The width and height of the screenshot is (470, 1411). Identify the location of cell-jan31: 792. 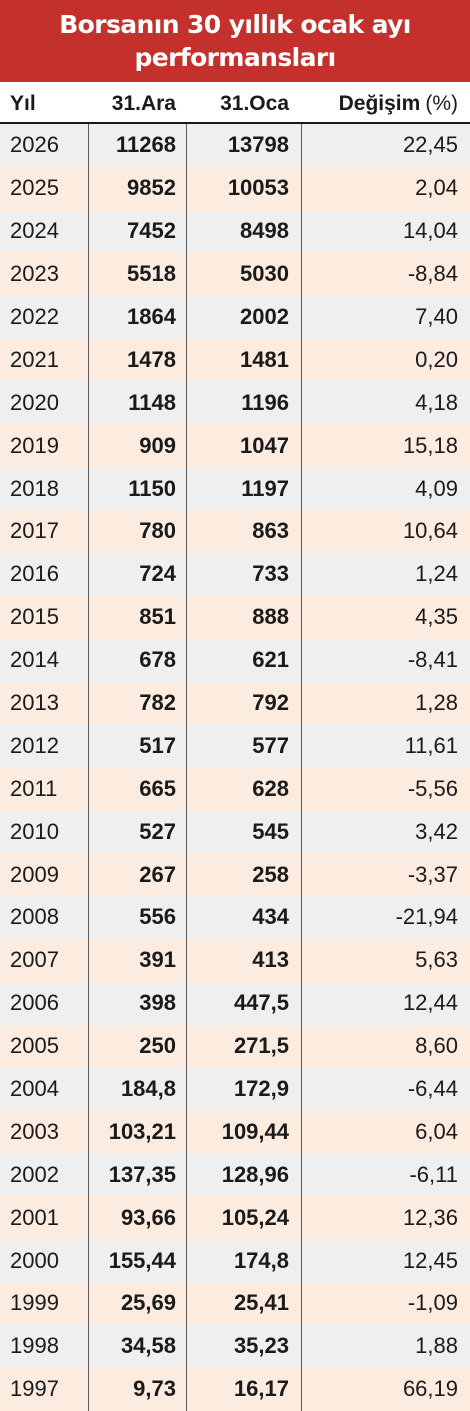
(270, 703).